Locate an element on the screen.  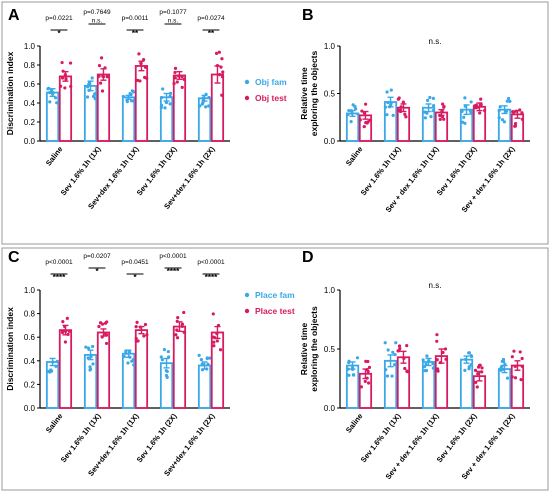
p-value-label: p<0.0001 is located at coordinates (211, 262).